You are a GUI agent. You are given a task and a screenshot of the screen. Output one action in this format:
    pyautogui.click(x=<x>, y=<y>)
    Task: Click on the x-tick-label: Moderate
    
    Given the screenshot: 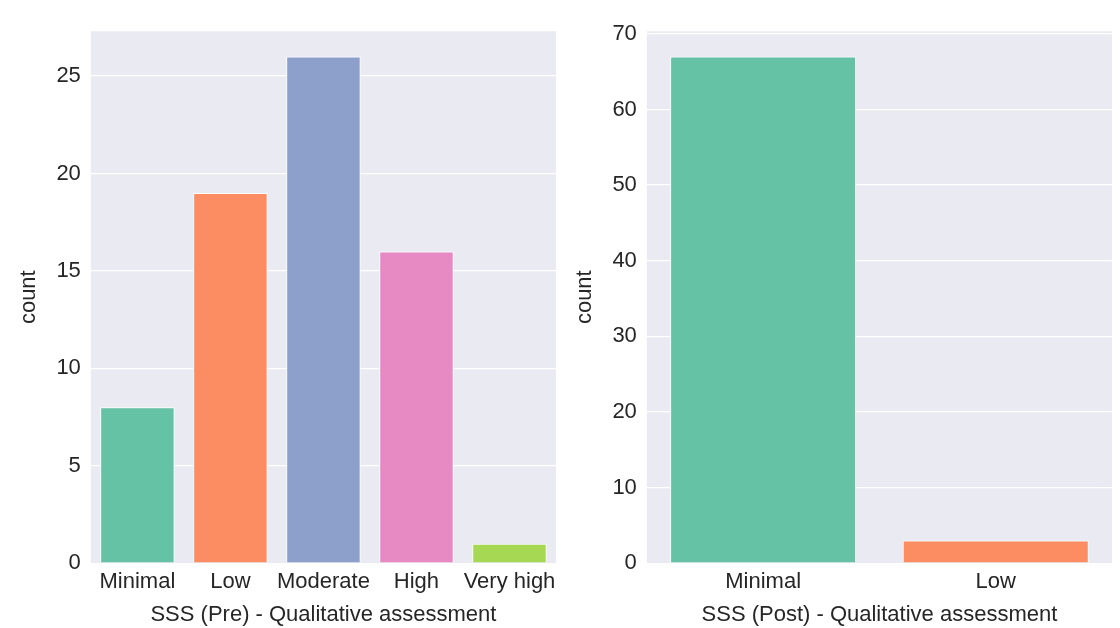 What is the action you would take?
    pyautogui.click(x=323, y=581)
    